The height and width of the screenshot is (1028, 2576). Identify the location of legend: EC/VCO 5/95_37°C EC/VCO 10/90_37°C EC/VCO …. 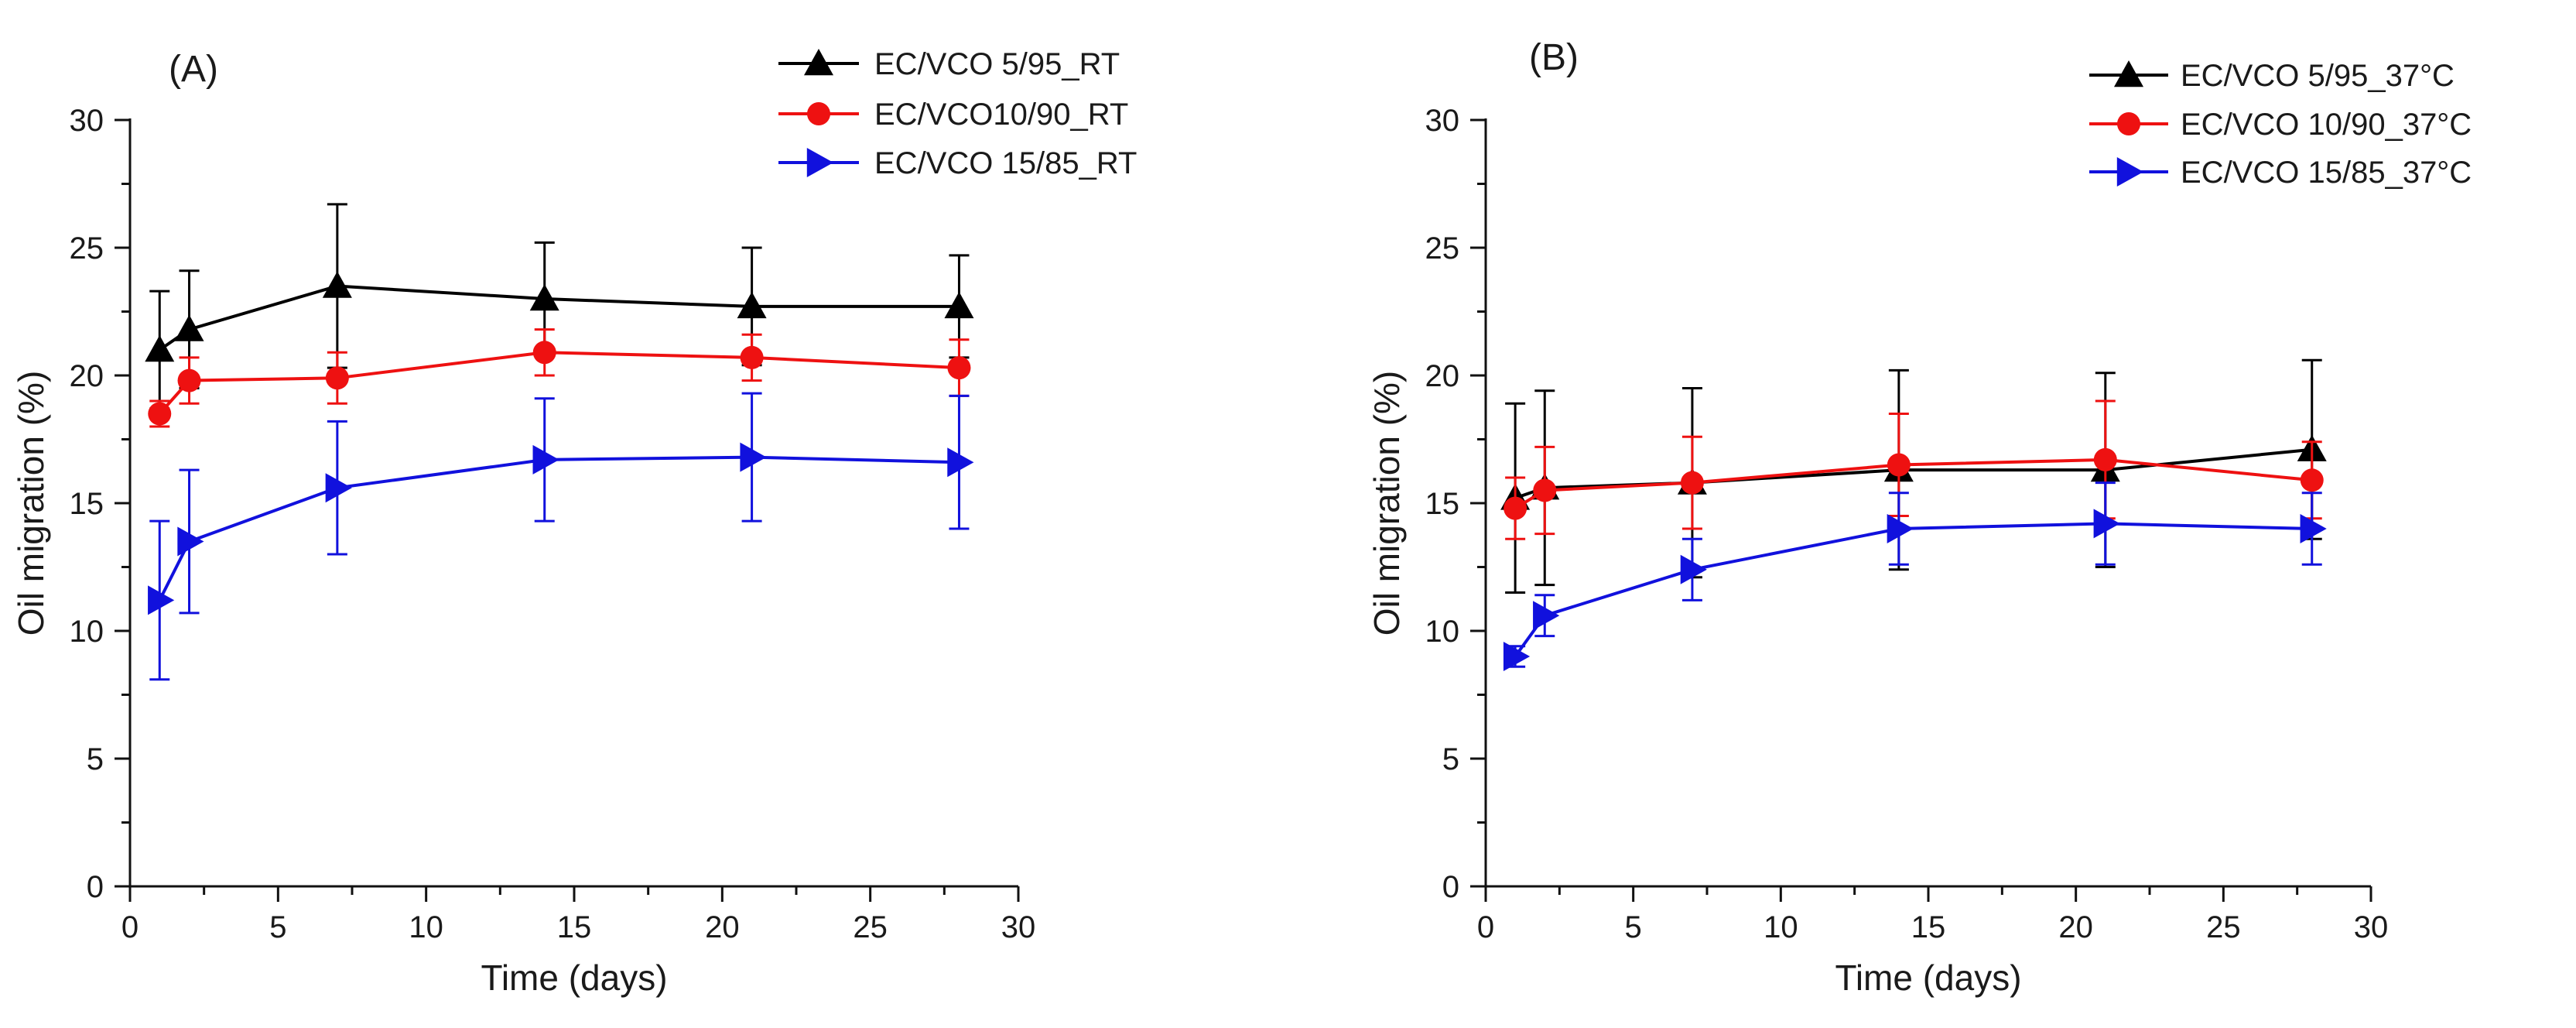
(2281, 125).